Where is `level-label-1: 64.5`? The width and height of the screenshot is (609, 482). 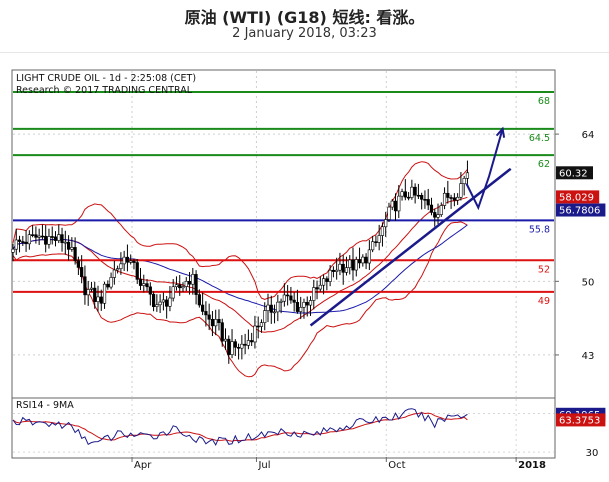
level-label-1: 64.5 is located at coordinates (539, 138).